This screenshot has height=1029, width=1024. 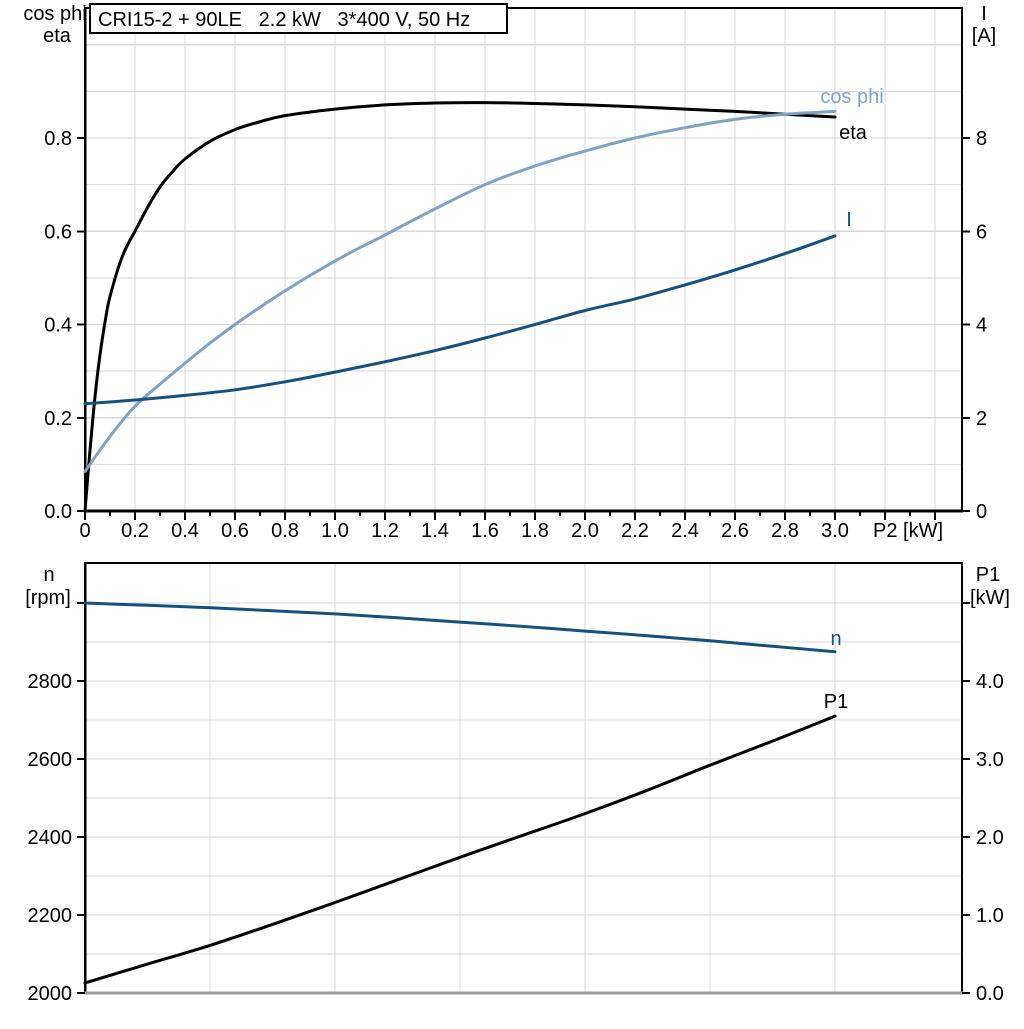 I want to click on right-axis-tick-label: 4.0, so click(x=990, y=682).